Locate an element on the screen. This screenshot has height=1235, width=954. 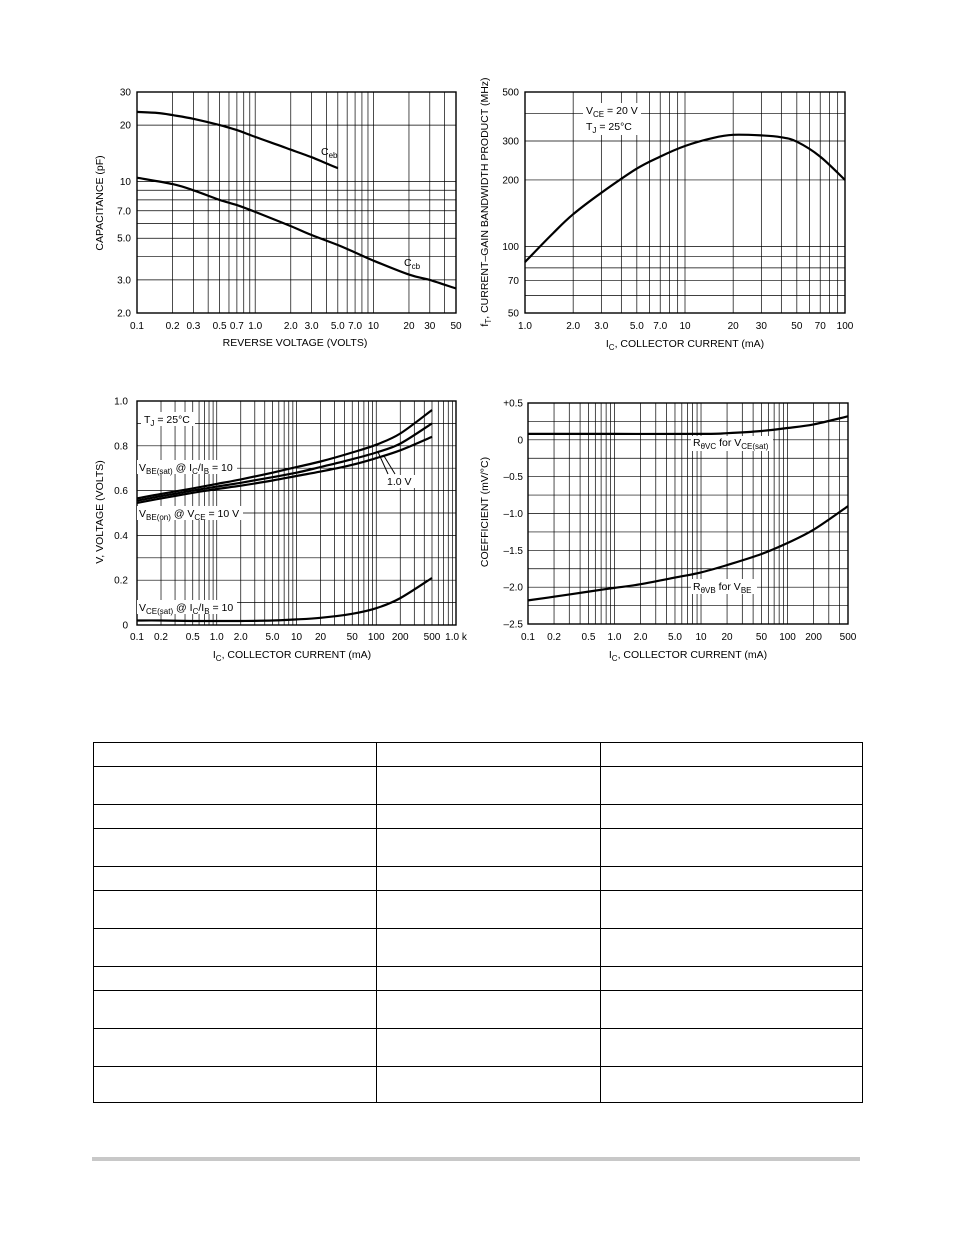
y-tick-label: 0.6 is located at coordinates (121, 491).